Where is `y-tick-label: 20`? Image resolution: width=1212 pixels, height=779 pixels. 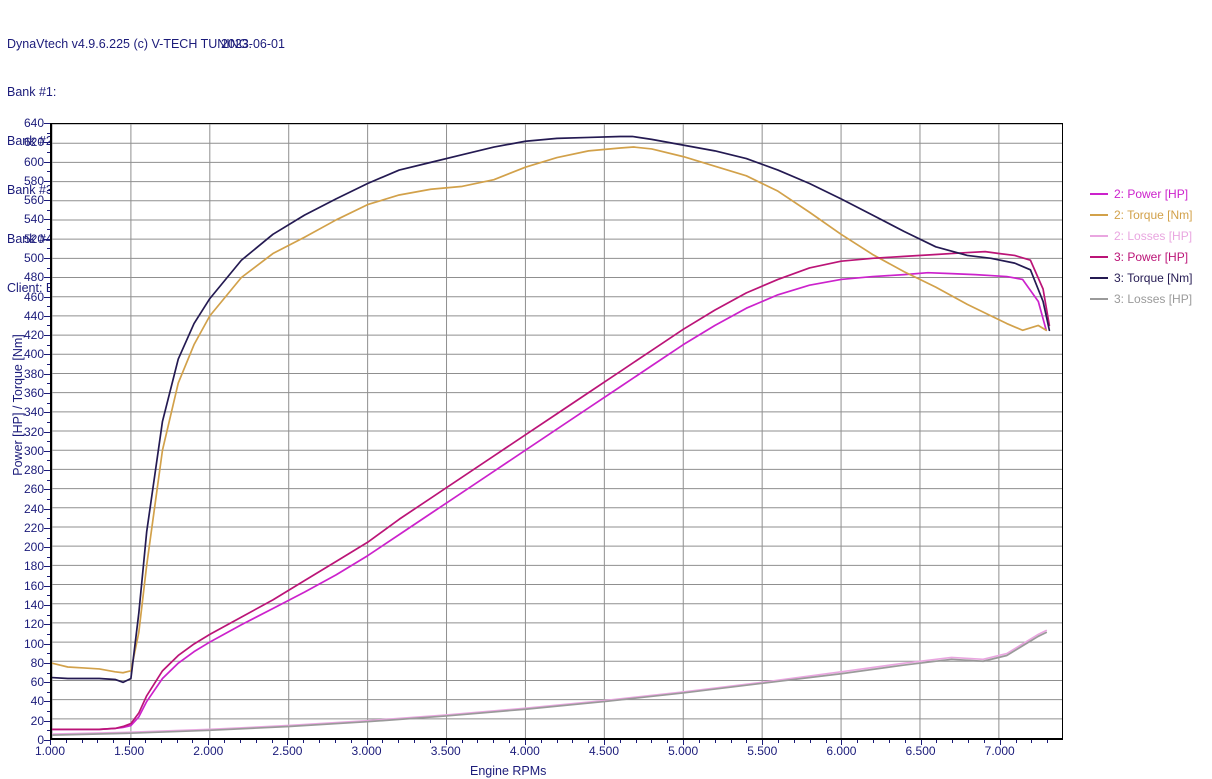
y-tick-label: 20 is located at coordinates (37, 720).